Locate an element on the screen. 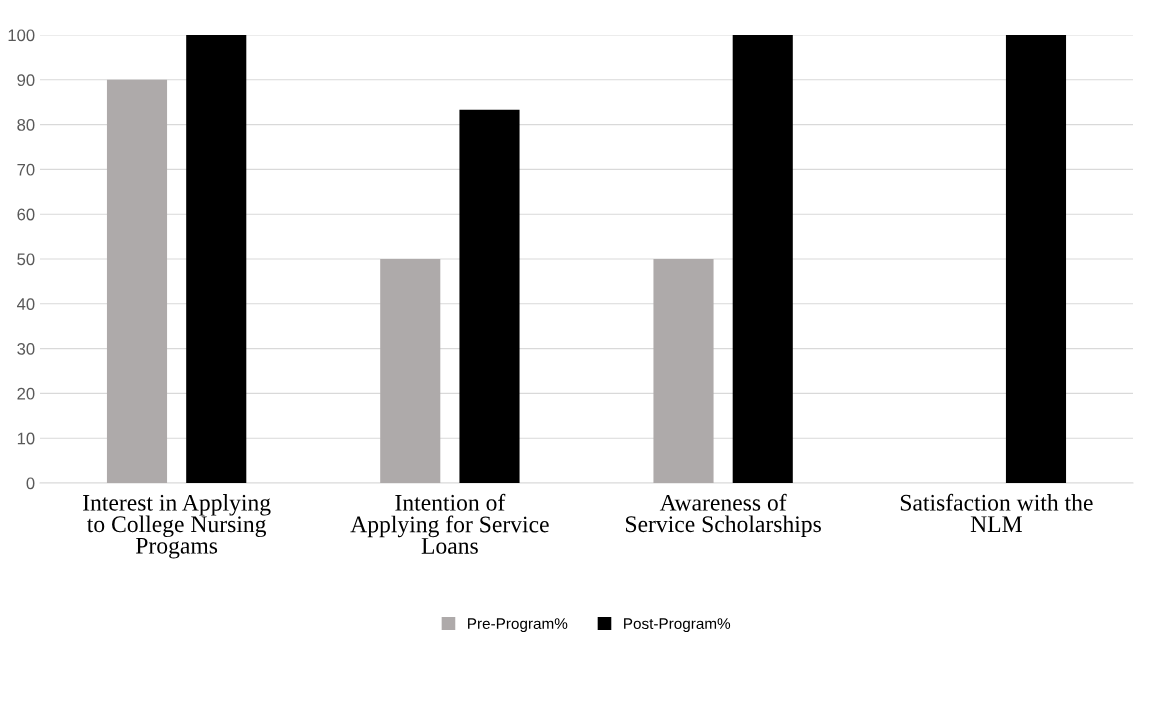 This screenshot has width=1150, height=715. y-tick-label: 70 is located at coordinates (26, 169).